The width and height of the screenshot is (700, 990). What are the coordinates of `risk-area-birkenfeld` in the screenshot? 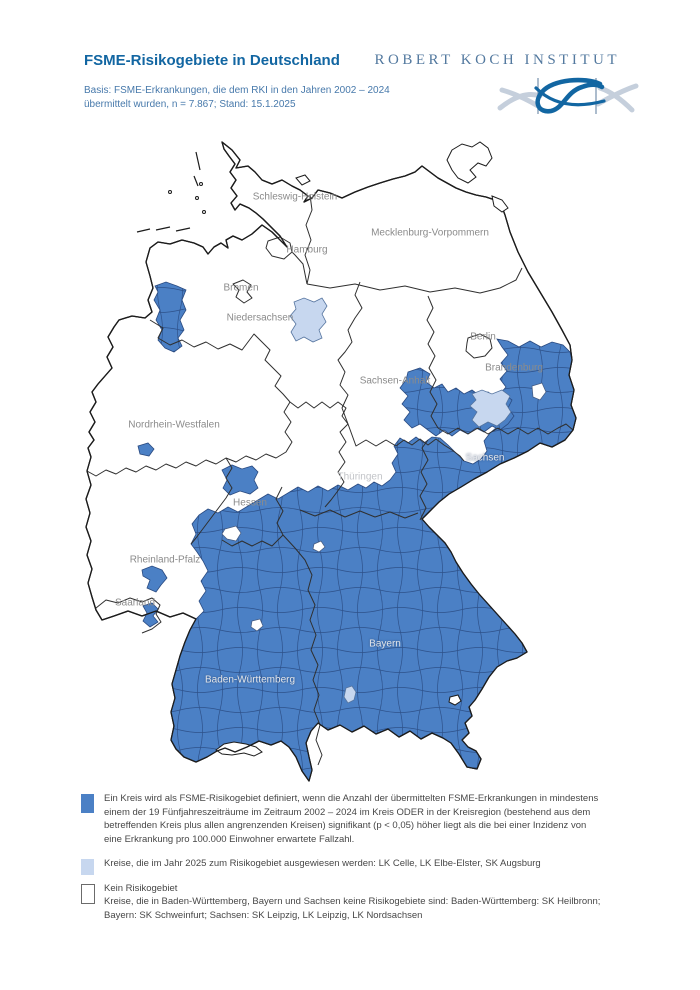 It's located at (154, 579).